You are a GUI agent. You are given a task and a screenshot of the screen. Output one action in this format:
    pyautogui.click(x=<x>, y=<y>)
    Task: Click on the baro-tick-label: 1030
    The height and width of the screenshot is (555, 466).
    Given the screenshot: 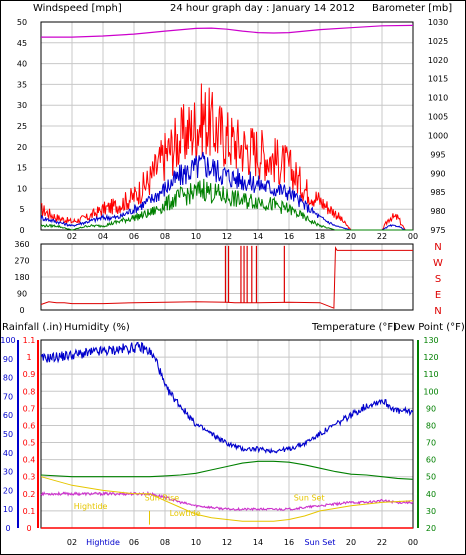 What is the action you would take?
    pyautogui.click(x=438, y=22)
    